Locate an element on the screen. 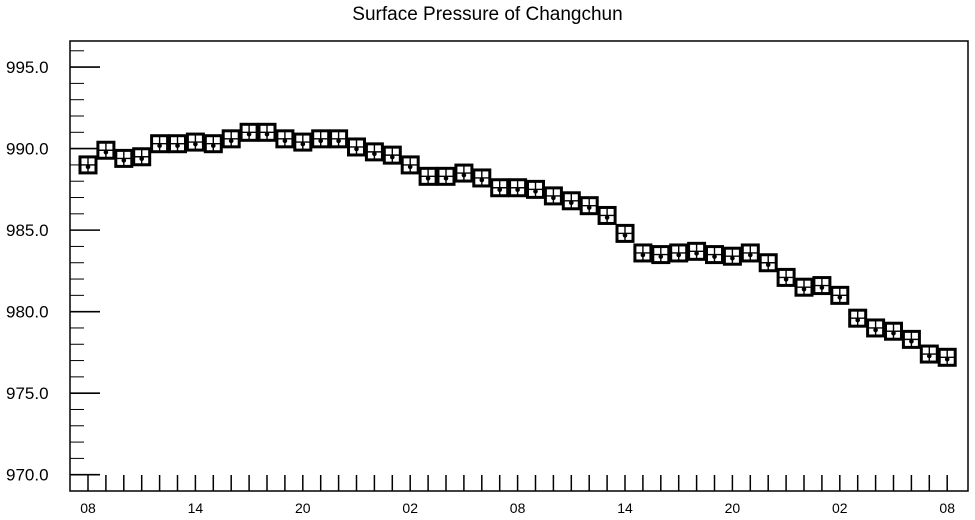  y-tick-label: 975.0 is located at coordinates (27, 393).